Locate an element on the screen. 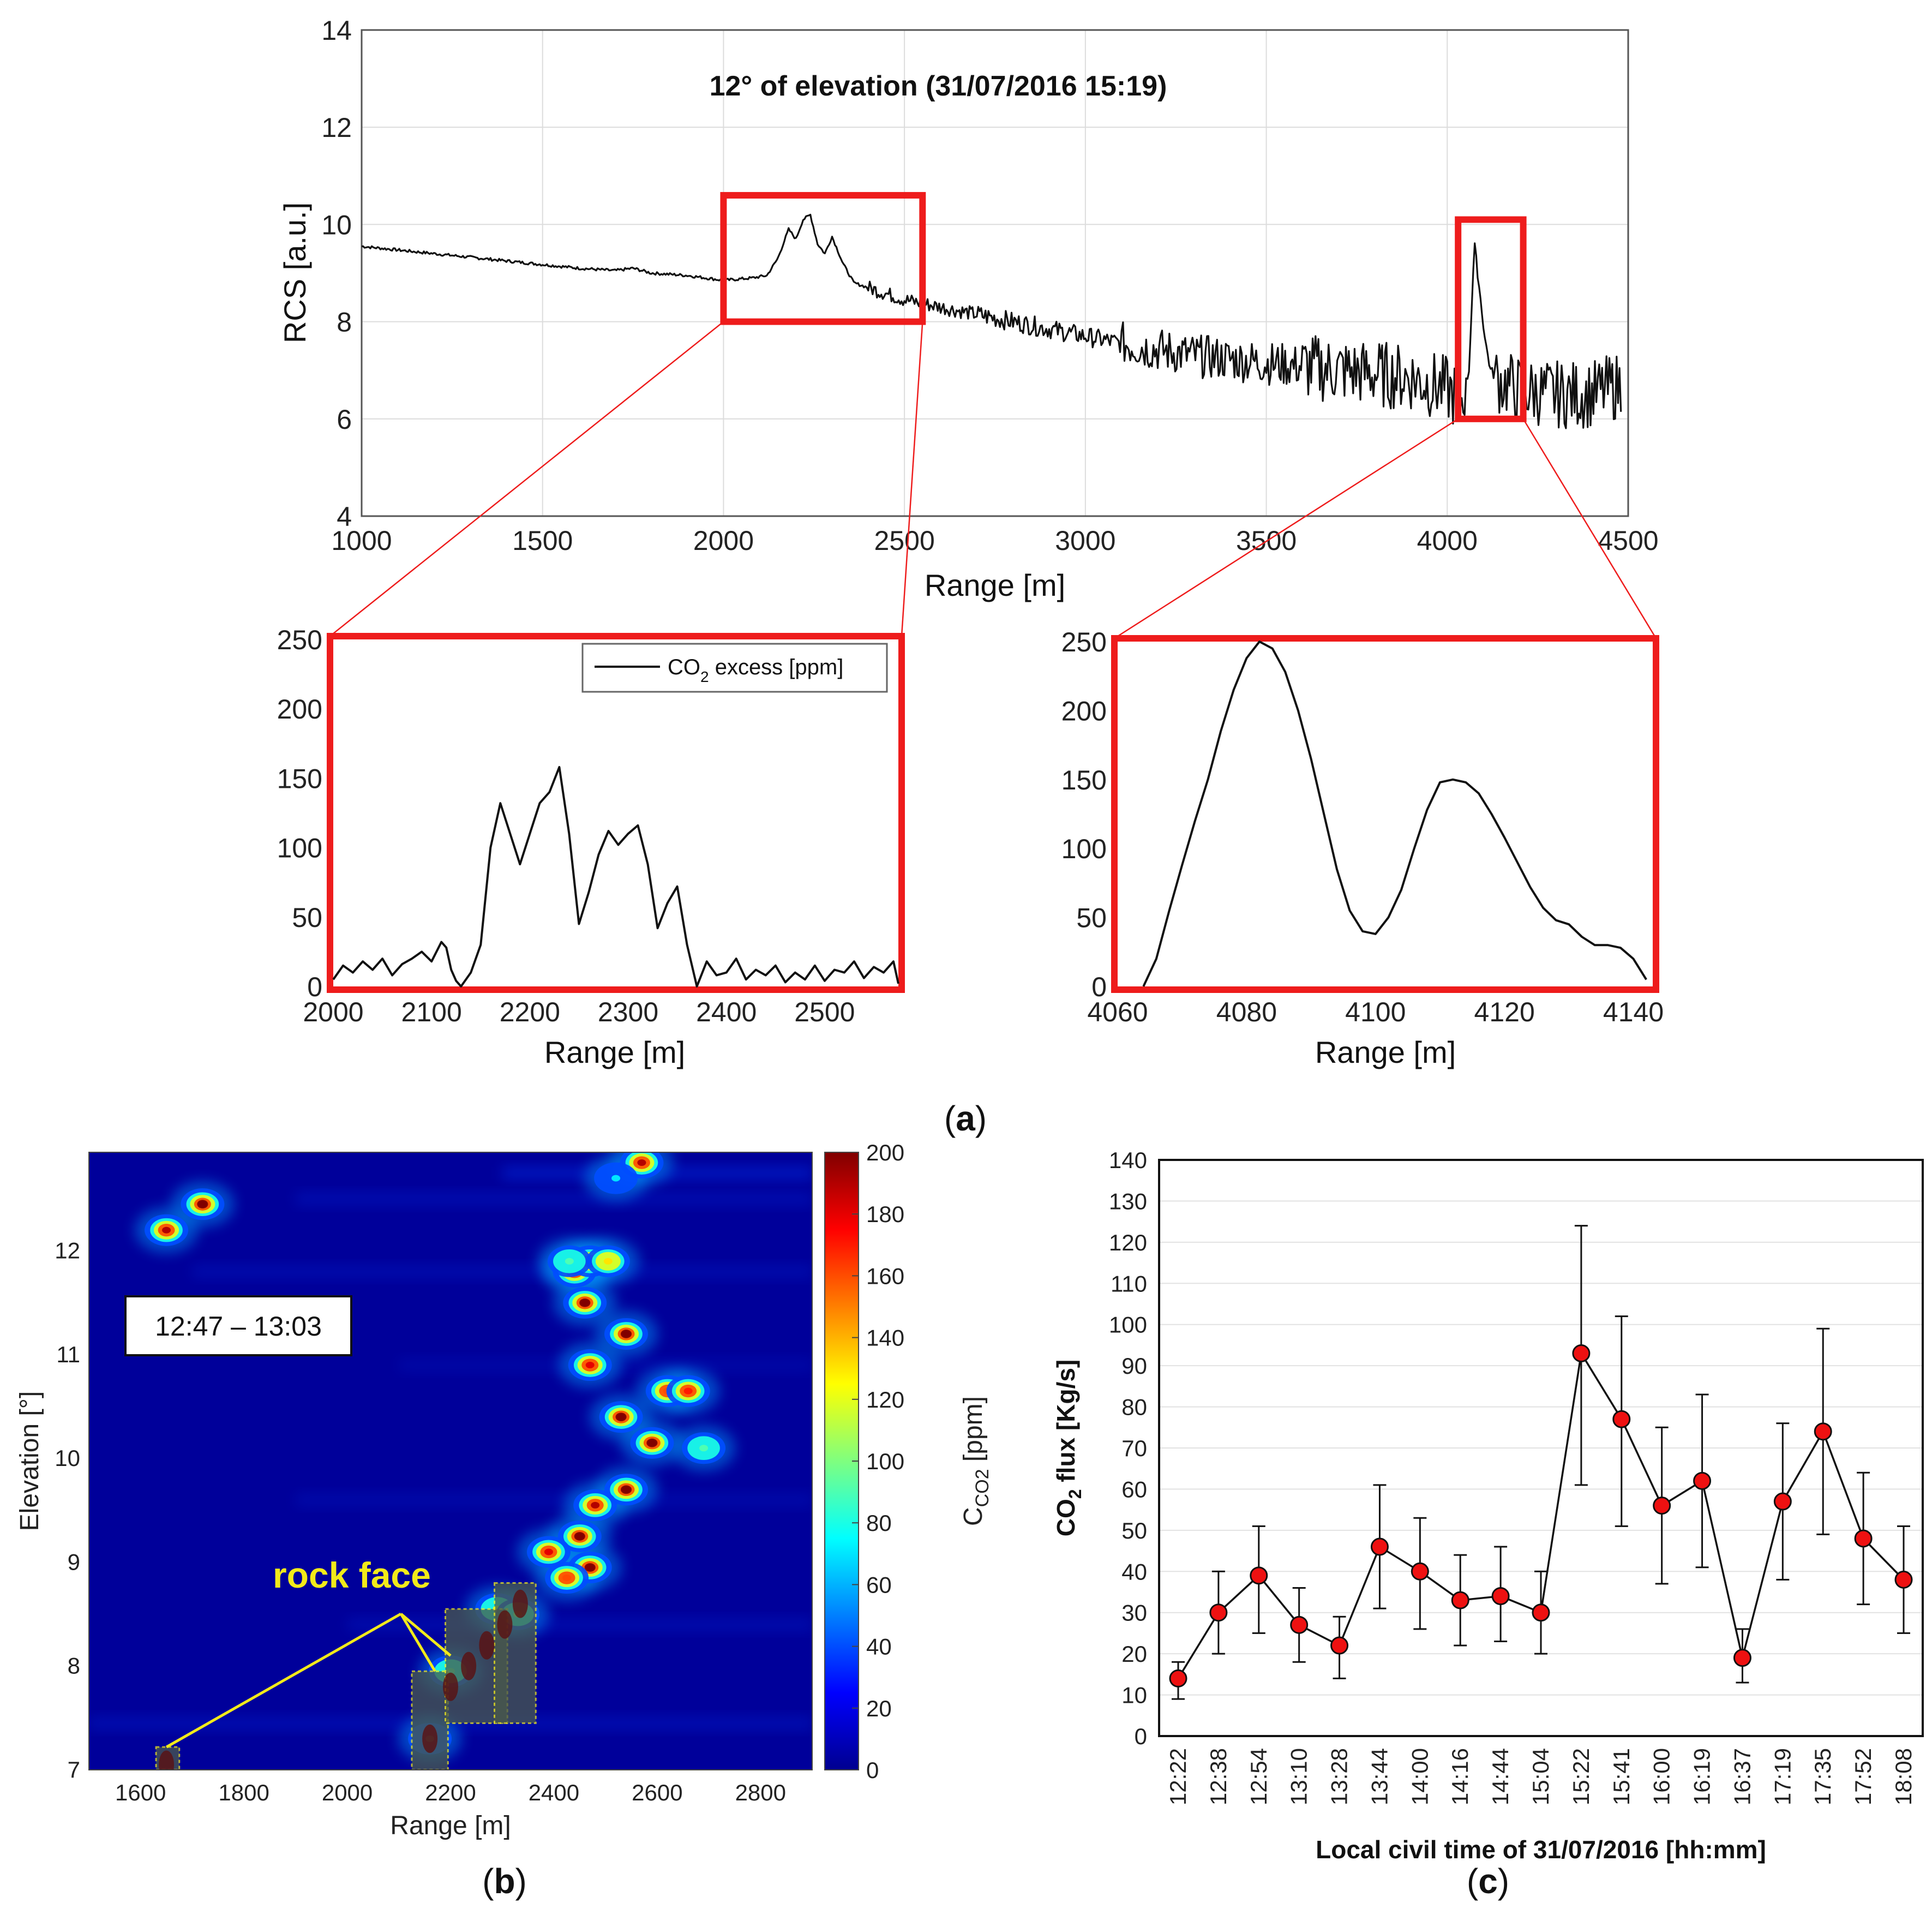 This screenshot has width=1932, height=1921. x-tick-label: 1800 is located at coordinates (243, 1792).